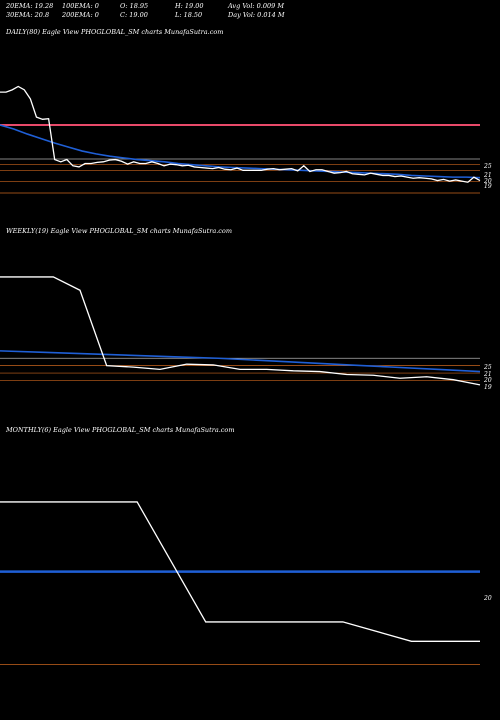 The image size is (500, 720). Describe the element at coordinates (256, 15) in the screenshot. I see `day-vol-stat: Day Vol: 0.014 M` at that location.